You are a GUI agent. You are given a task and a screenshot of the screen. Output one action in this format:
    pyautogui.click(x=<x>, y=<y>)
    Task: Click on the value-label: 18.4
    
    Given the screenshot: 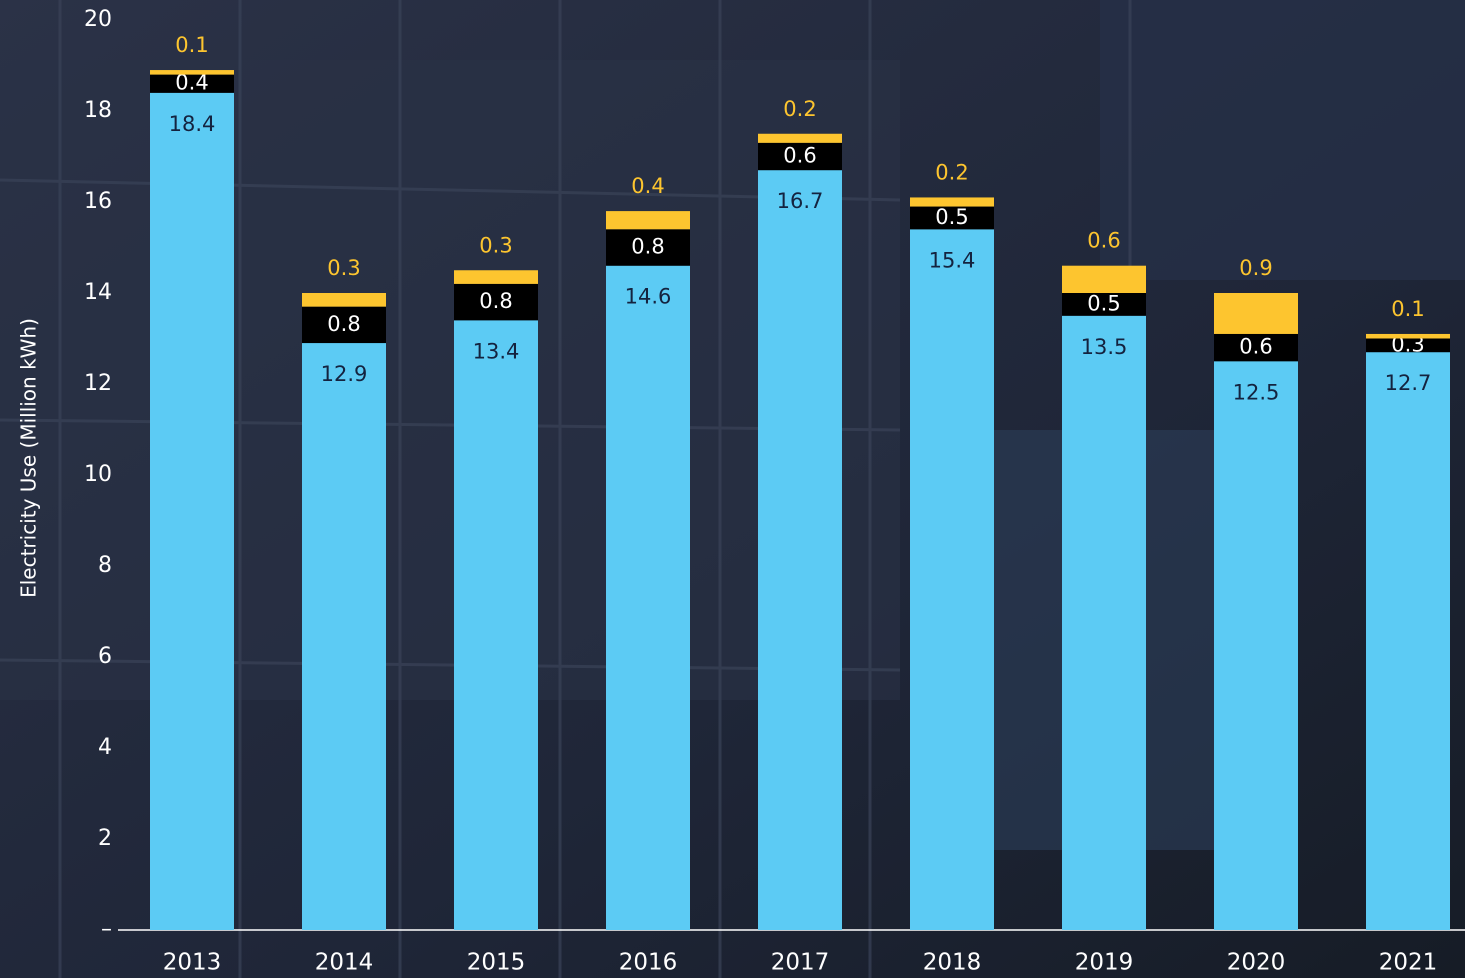 What is the action you would take?
    pyautogui.click(x=192, y=124)
    